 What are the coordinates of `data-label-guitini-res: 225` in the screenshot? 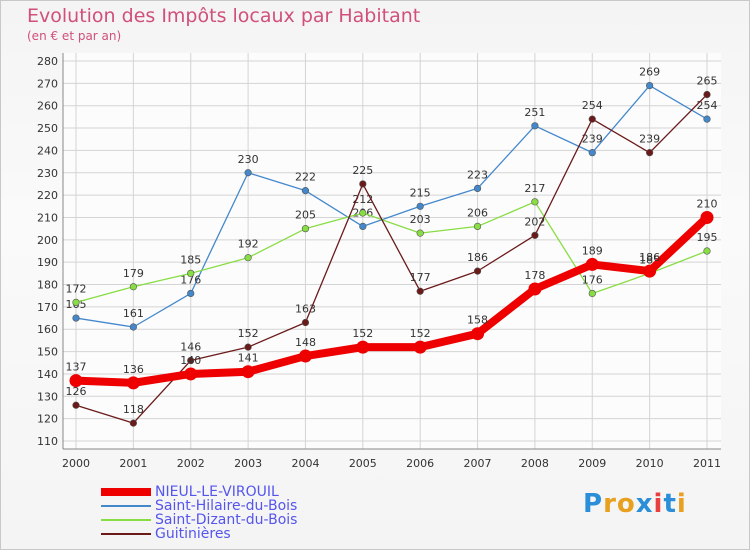 It's located at (362, 170).